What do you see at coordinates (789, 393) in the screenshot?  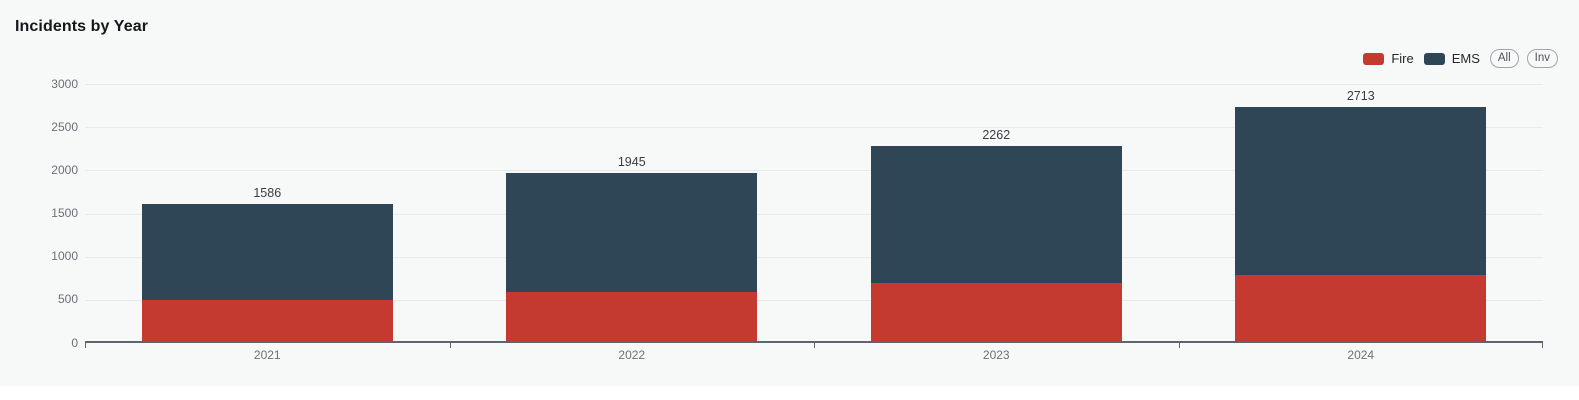 I see `page-background-strip` at bounding box center [789, 393].